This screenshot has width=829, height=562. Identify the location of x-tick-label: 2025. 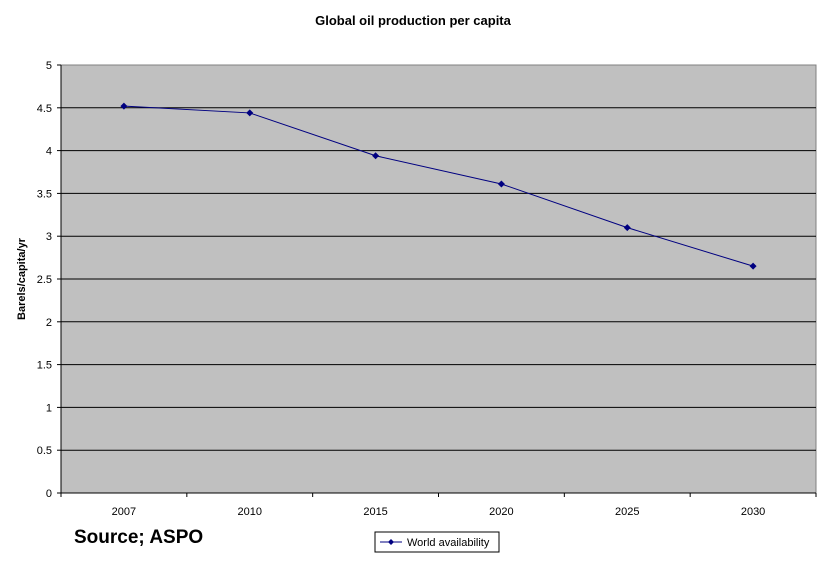
(627, 512).